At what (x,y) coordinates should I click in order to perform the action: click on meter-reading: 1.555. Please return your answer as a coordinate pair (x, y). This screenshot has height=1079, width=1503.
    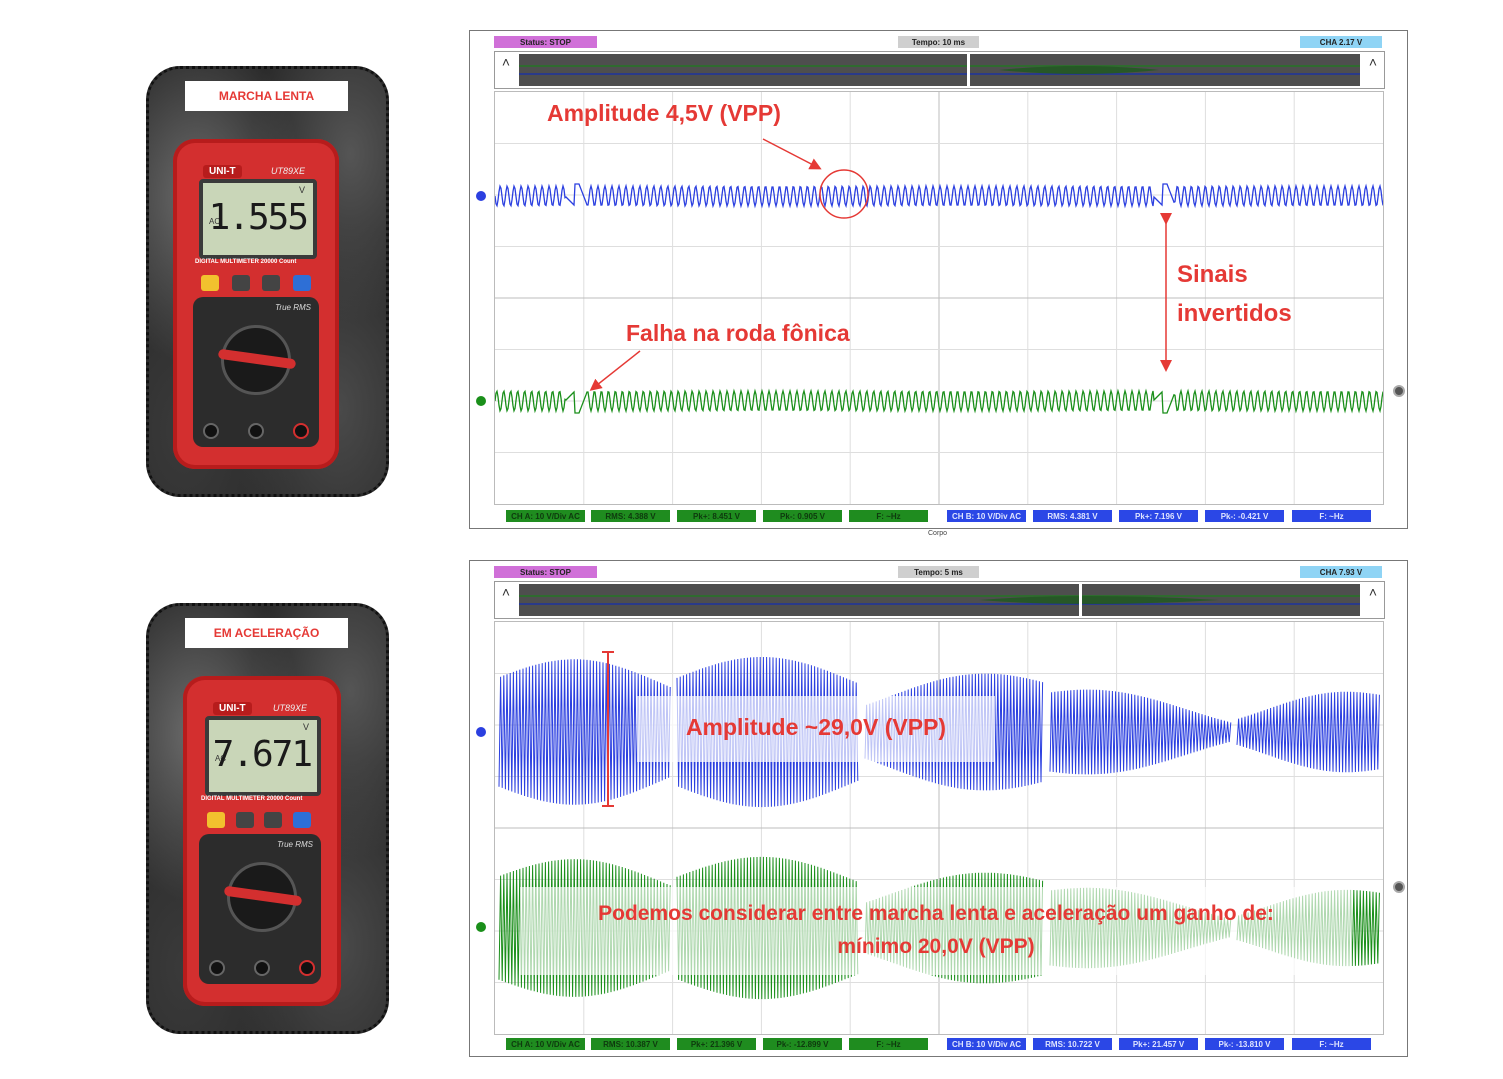
    Looking at the image, I should click on (258, 217).